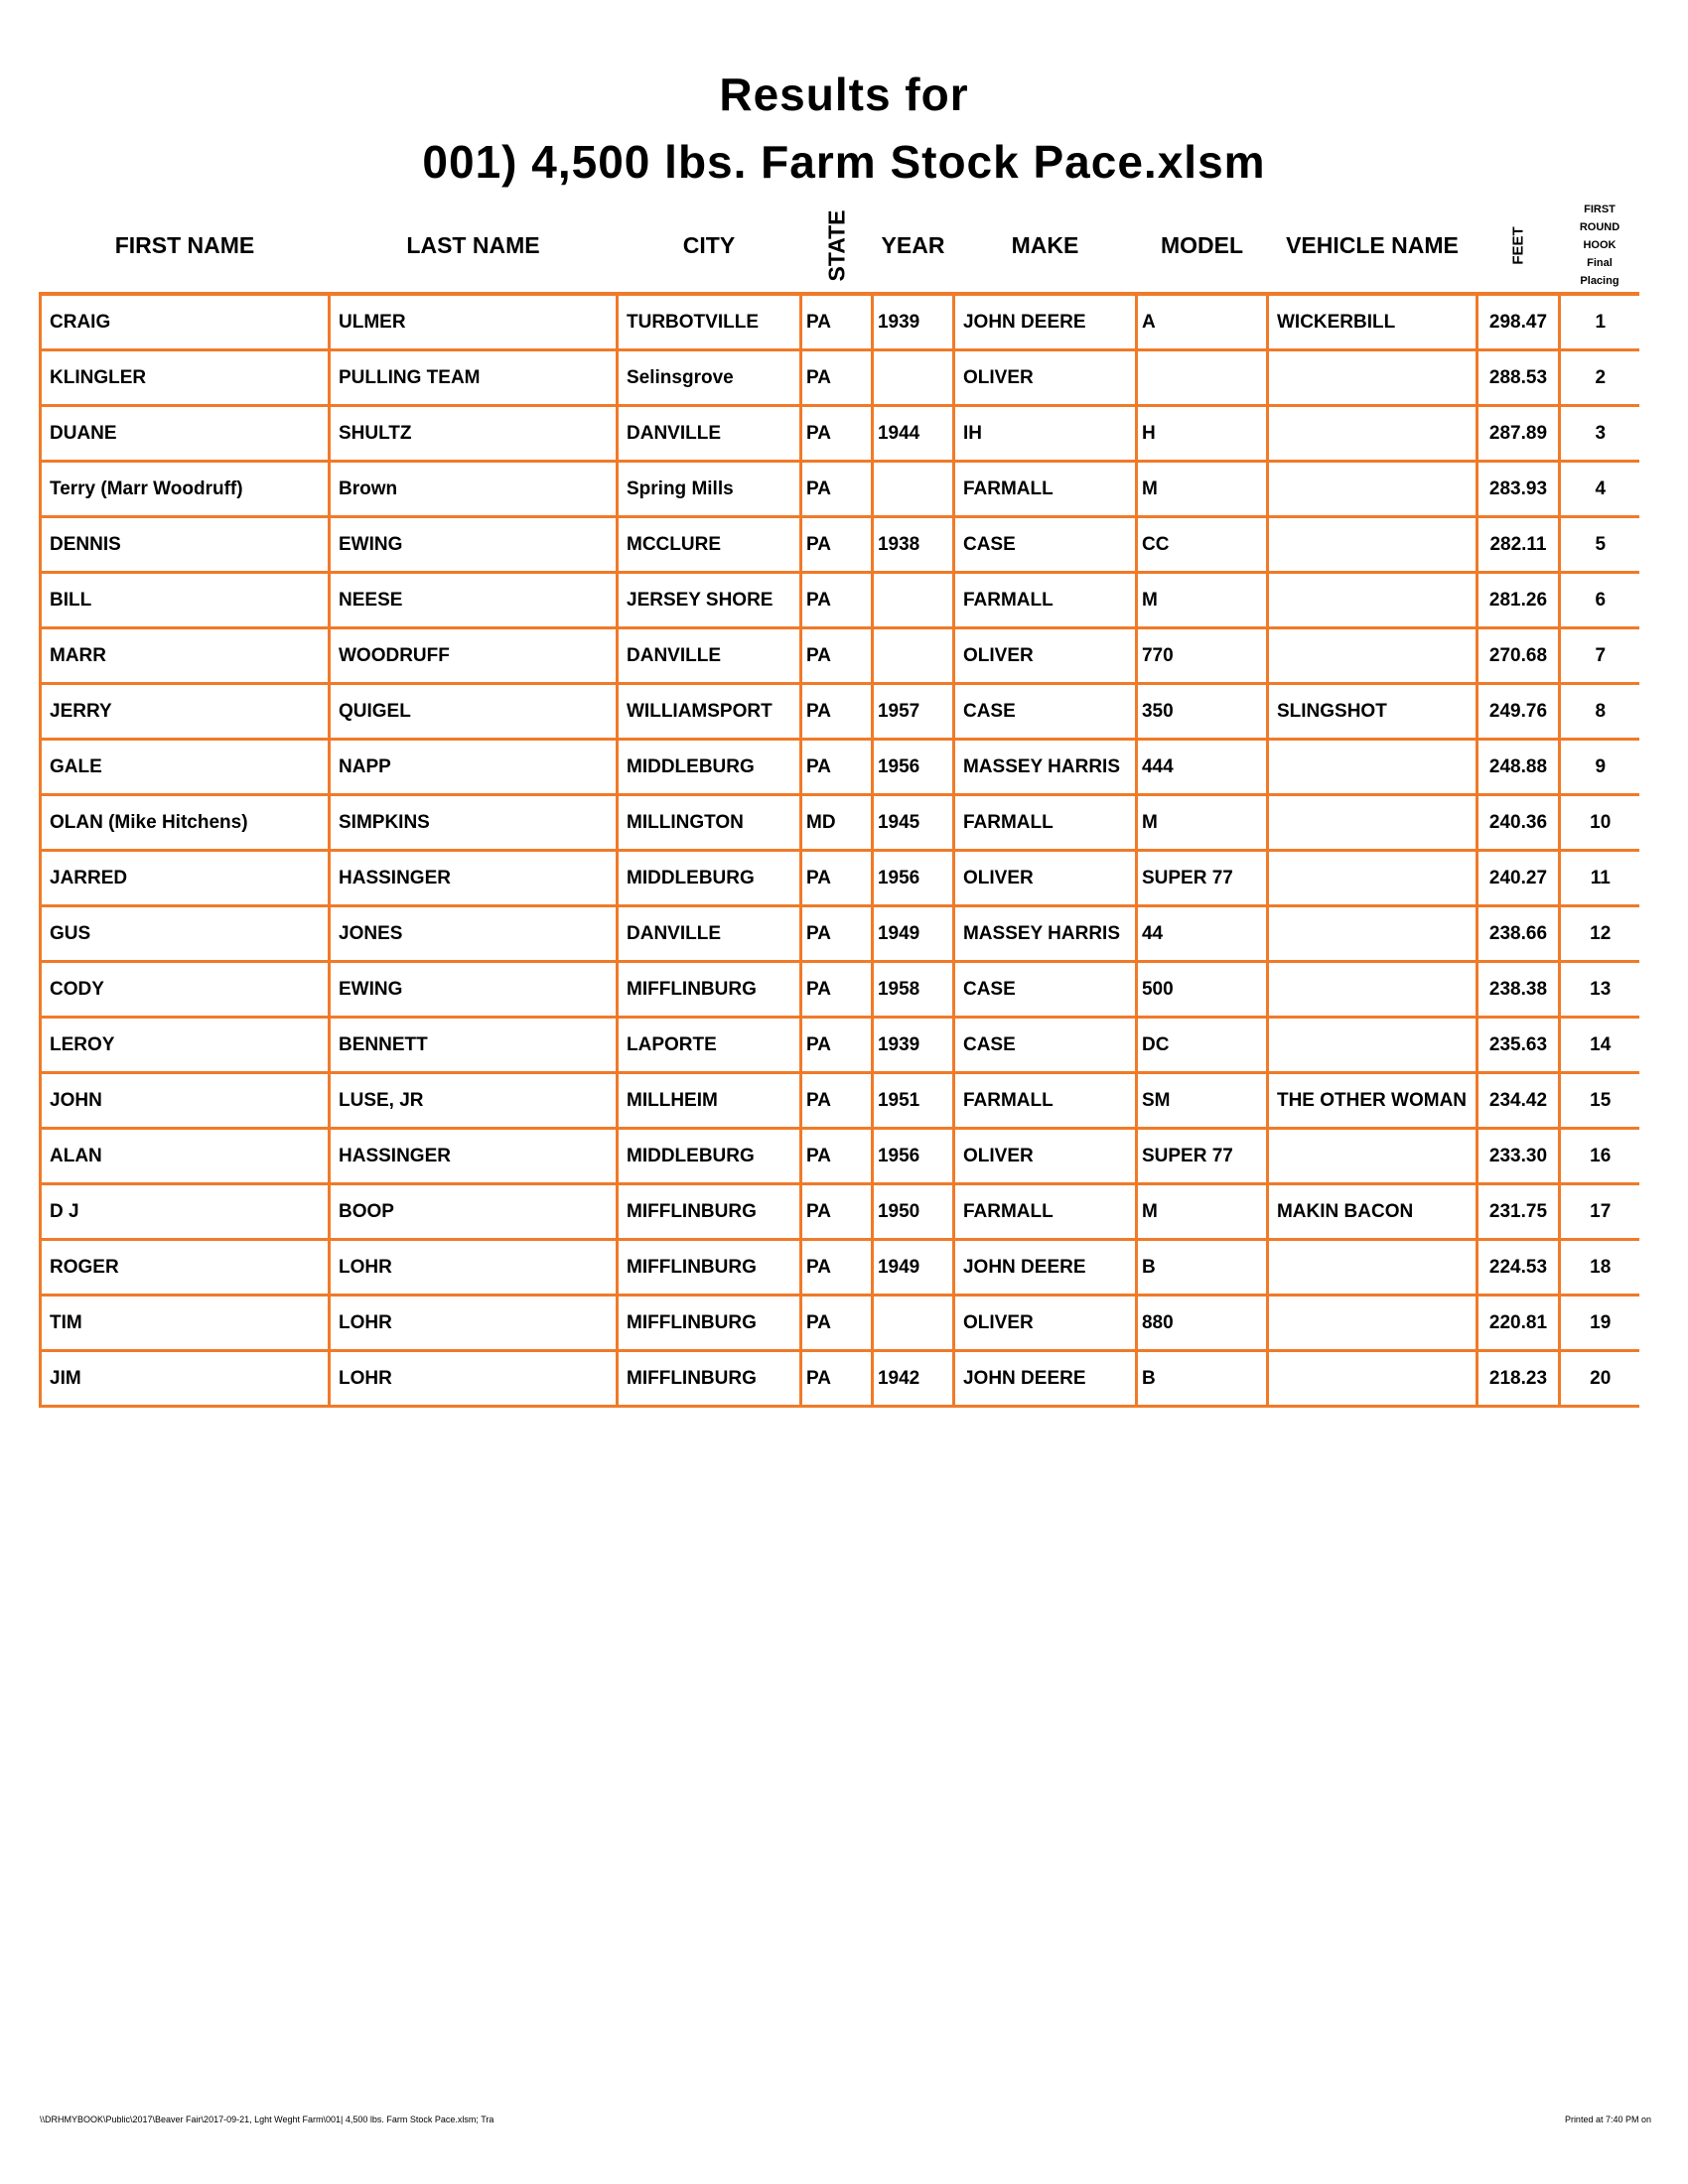 The image size is (1688, 2184). What do you see at coordinates (1201, 434) in the screenshot?
I see `cell-model: H` at bounding box center [1201, 434].